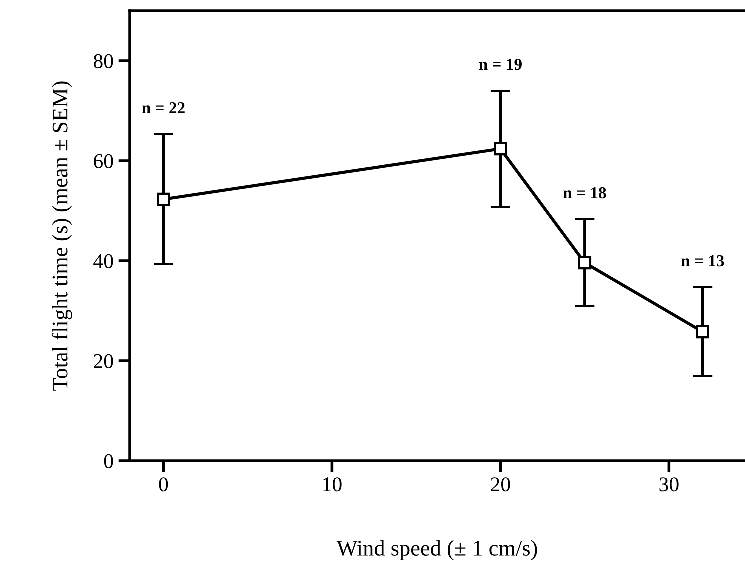 The image size is (745, 566). Describe the element at coordinates (437, 550) in the screenshot. I see `x-axis-title: Wind speed (± 1 cm/s)` at that location.